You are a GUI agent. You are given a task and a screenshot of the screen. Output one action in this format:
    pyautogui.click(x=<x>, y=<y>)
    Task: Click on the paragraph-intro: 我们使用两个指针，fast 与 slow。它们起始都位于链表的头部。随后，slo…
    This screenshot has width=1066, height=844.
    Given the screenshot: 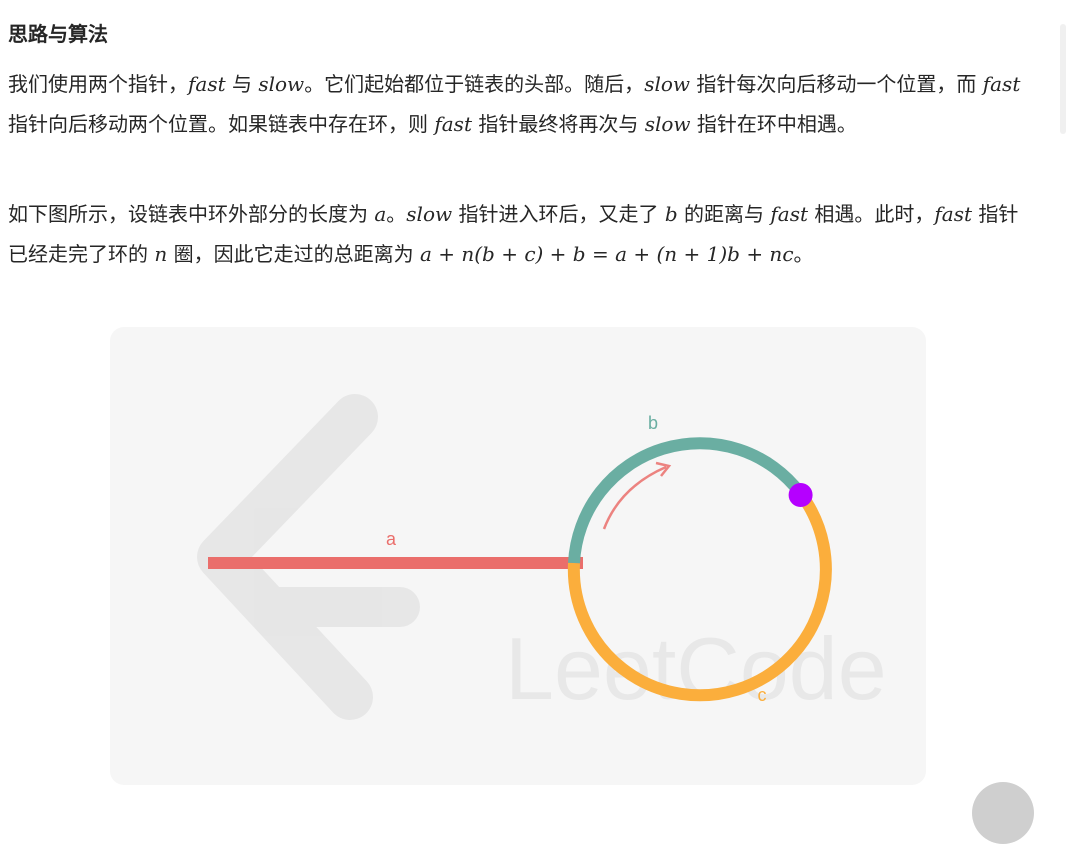 What is the action you would take?
    pyautogui.click(x=514, y=104)
    